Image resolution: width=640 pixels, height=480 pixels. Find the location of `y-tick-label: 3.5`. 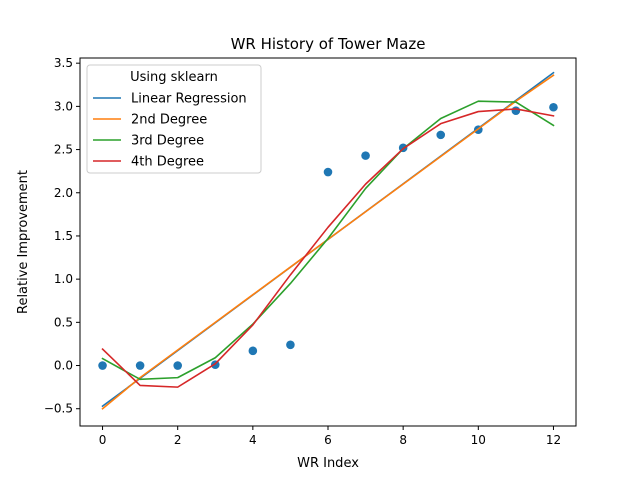

y-tick-label: 3.5 is located at coordinates (63, 63).